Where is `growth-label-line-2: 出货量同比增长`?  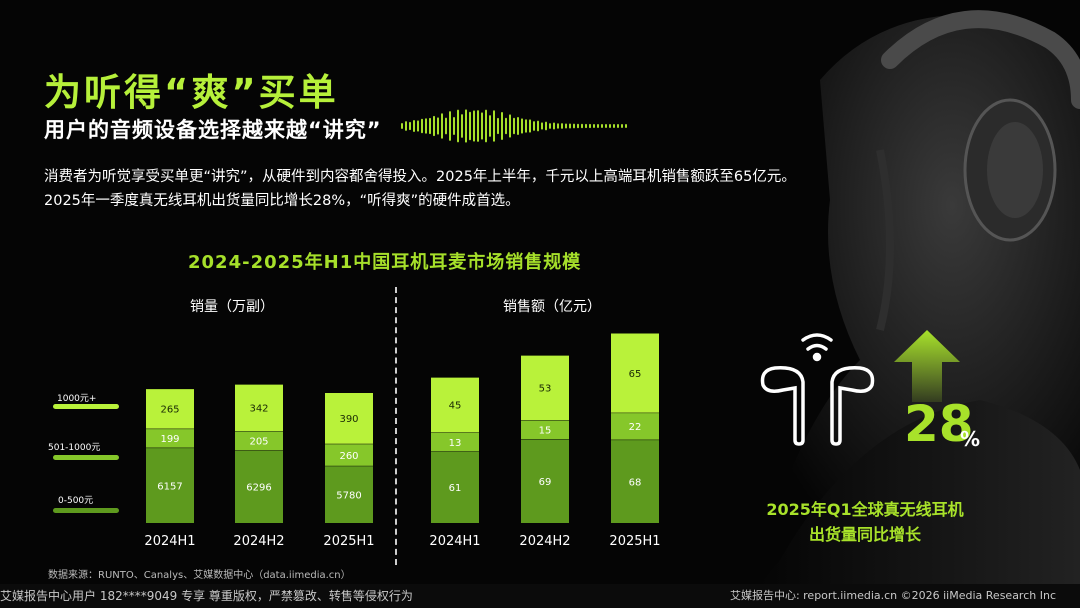
growth-label-line-2: 出货量同比增长 is located at coordinates (864, 534).